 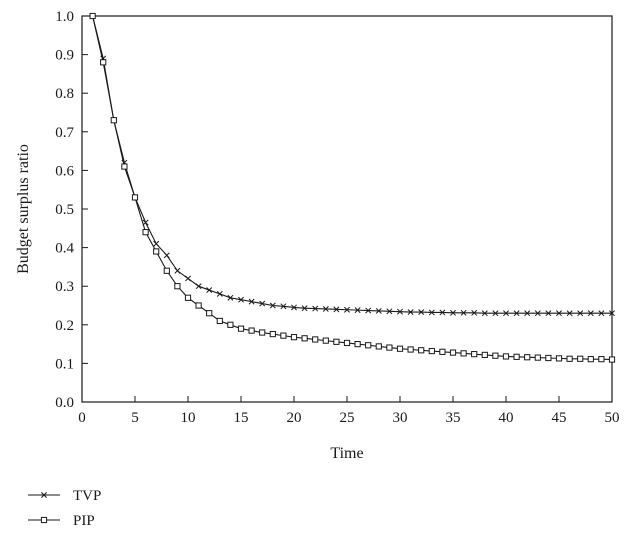 What do you see at coordinates (64, 364) in the screenshot?
I see `y-tick-label: 0.1` at bounding box center [64, 364].